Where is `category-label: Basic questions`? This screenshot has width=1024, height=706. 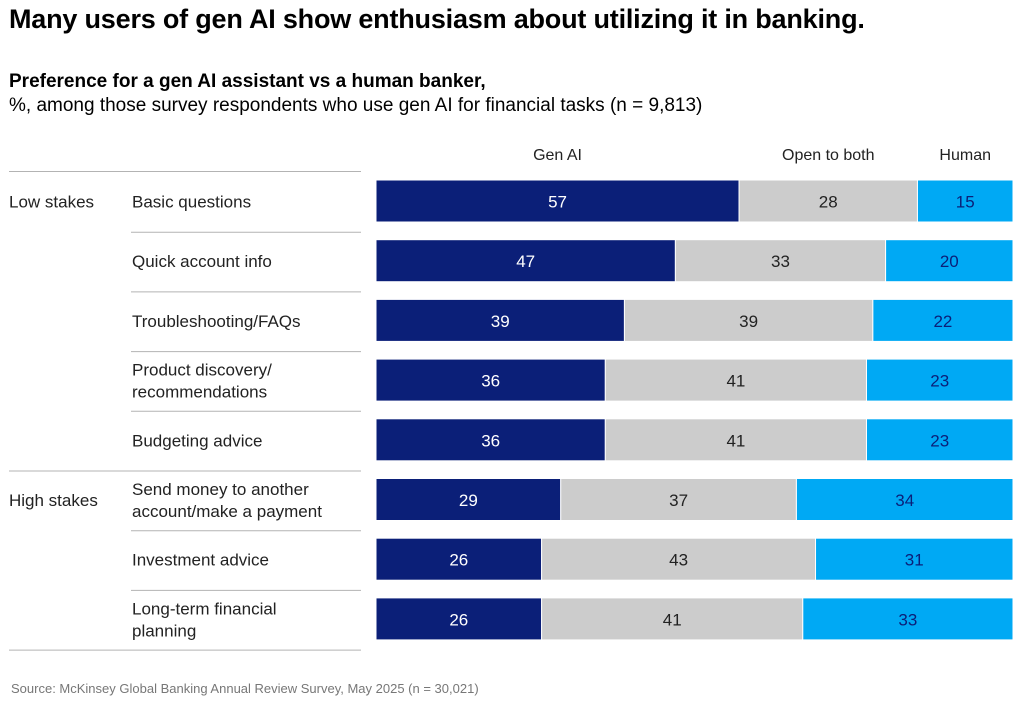 category-label: Basic questions is located at coordinates (191, 202).